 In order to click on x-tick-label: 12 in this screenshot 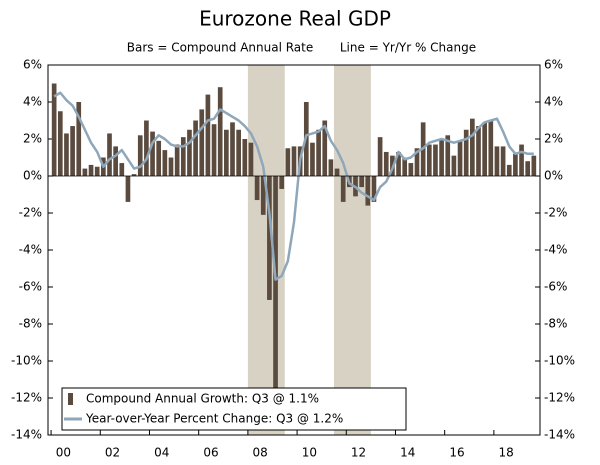, I will do `click(358, 453)`.